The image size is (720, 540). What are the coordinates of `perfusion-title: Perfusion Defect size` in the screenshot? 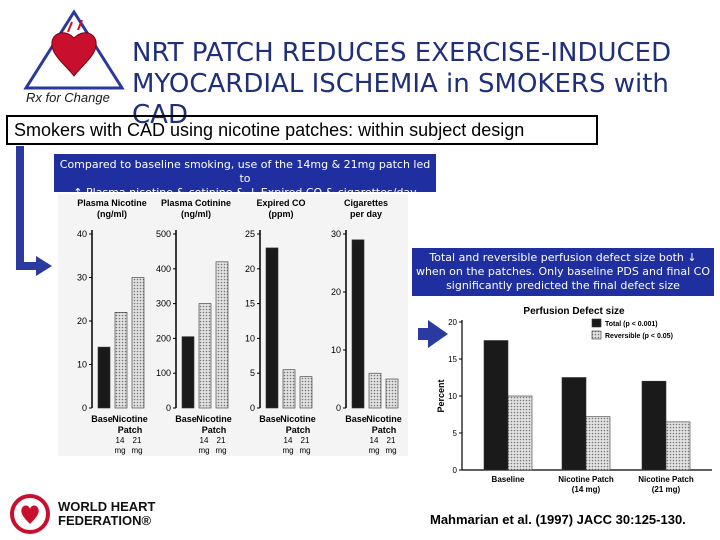 It's located at (574, 311).